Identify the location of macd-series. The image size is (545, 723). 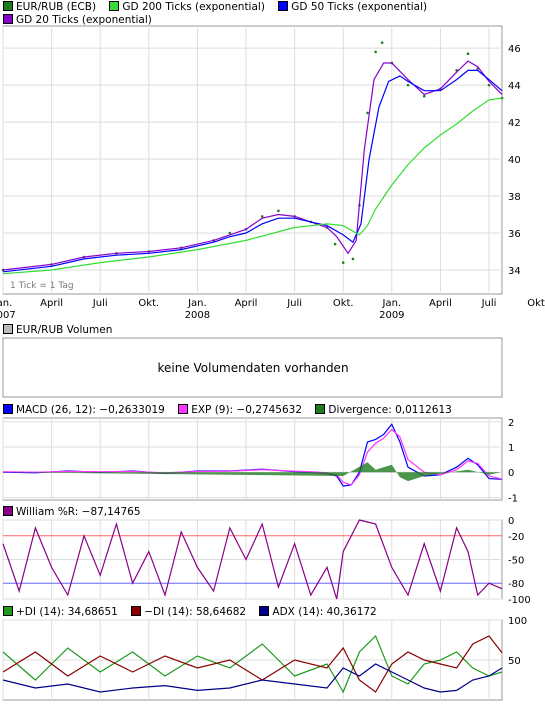
(252, 455).